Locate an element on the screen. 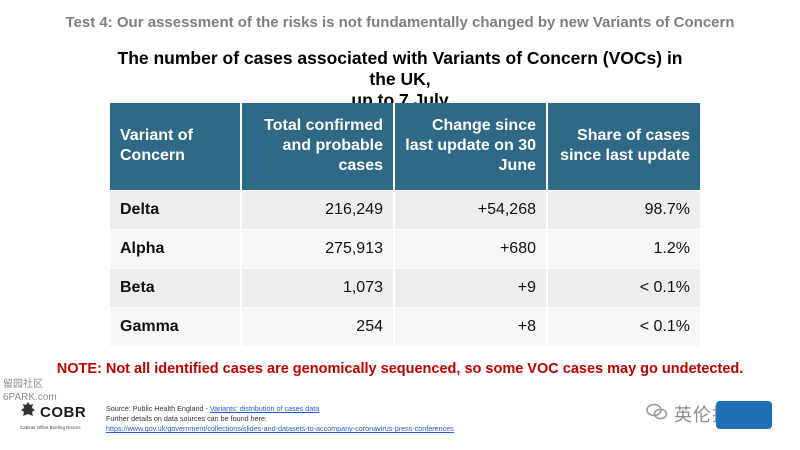  cell-share: 98.7% is located at coordinates (623, 209).